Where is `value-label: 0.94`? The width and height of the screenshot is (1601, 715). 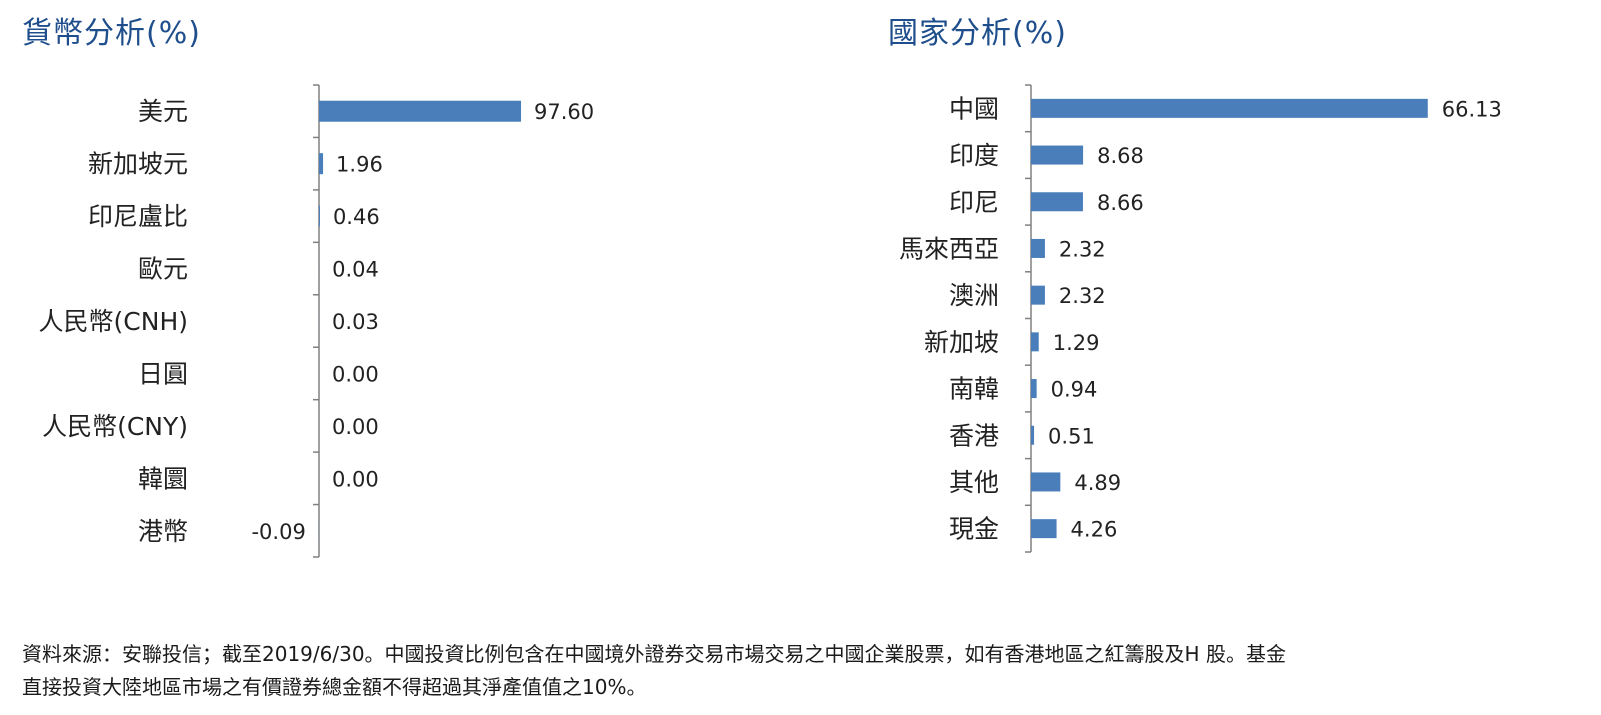
value-label: 0.94 is located at coordinates (1074, 390).